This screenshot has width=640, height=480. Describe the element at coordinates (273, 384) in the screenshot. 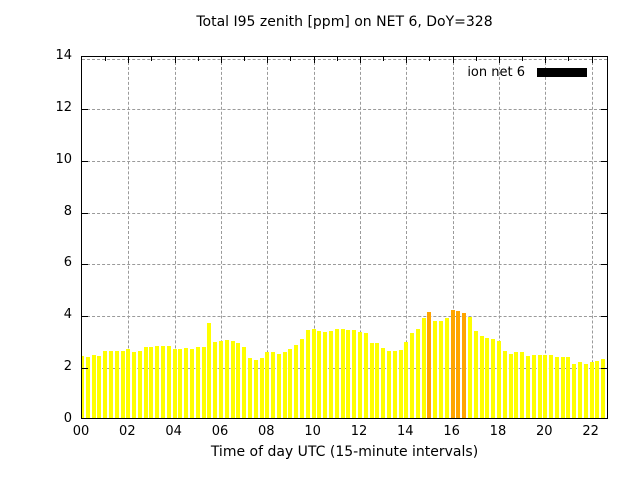

I see `bar-08:15` at that location.